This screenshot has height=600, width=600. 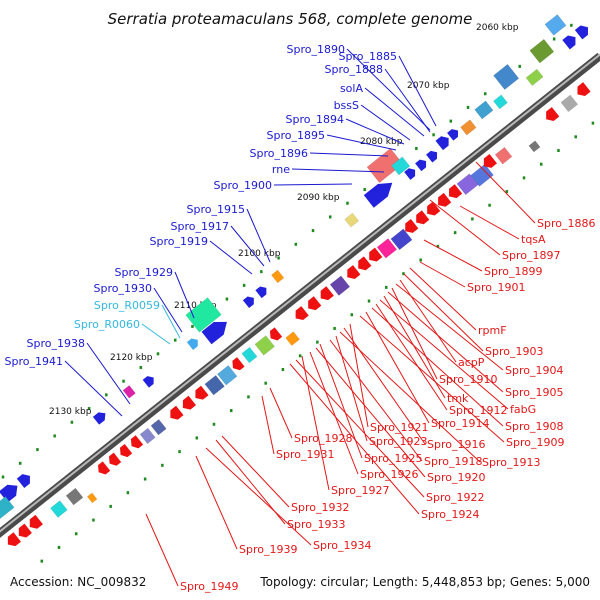 What do you see at coordinates (511, 462) in the screenshot?
I see `reverse-gene-label: Spro_1913` at bounding box center [511, 462].